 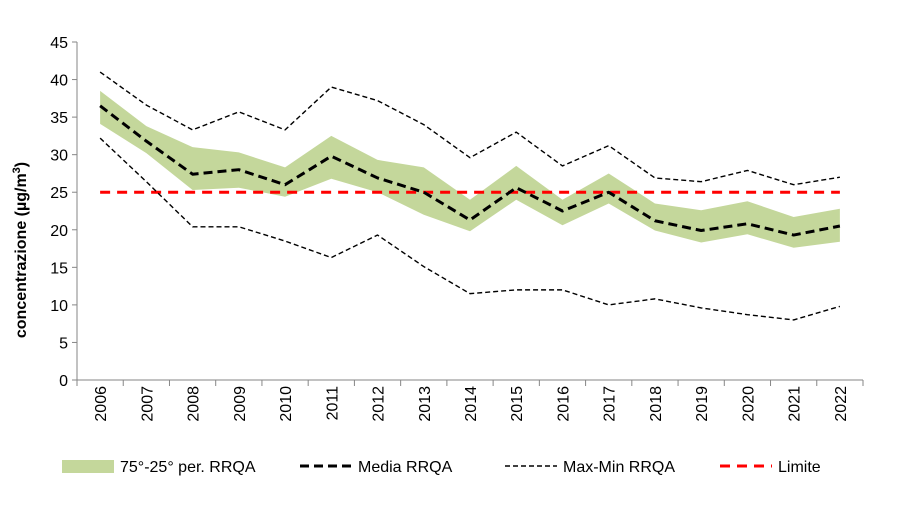 I want to click on x-tick-label: 2018, so click(x=656, y=404).